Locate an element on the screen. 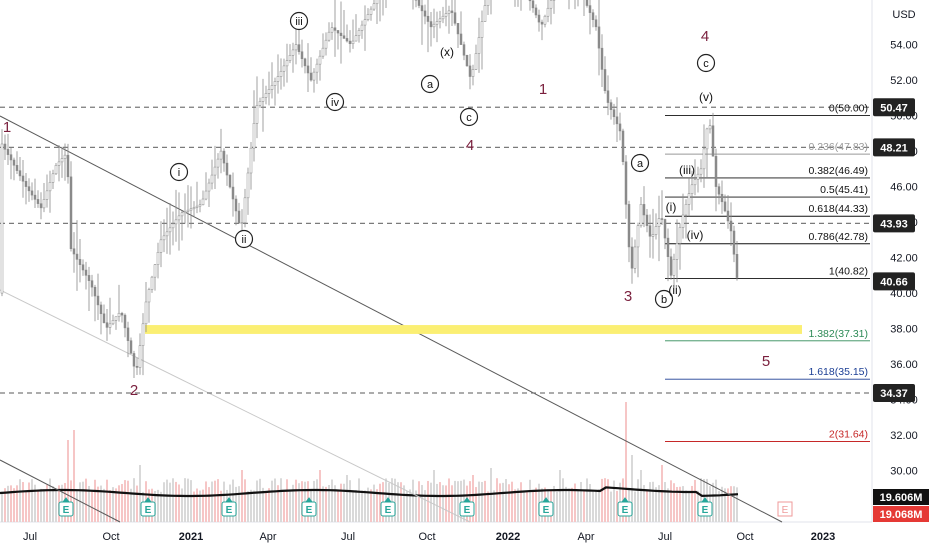 The image size is (932, 555). x-tick-label: Apr is located at coordinates (585, 537).